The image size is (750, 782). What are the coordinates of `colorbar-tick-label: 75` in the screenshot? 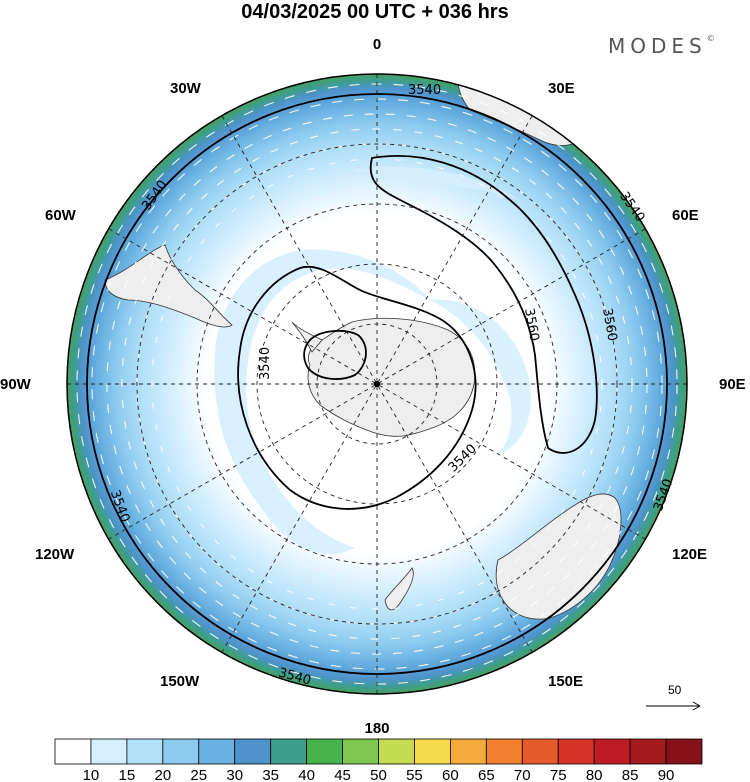 It's located at (558, 774).